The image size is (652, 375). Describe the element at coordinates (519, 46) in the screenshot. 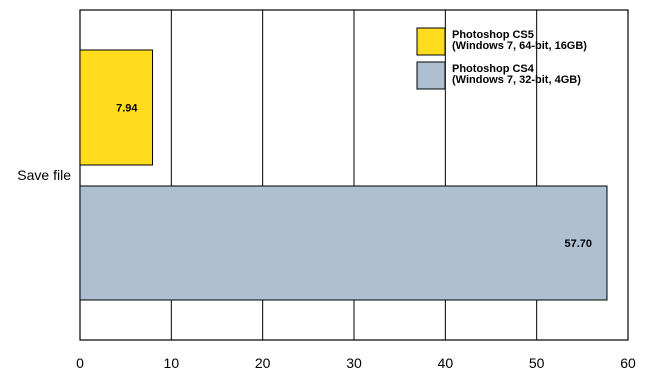

I see `legend-label: (Windows 7, 64-bit, 16GB)` at that location.